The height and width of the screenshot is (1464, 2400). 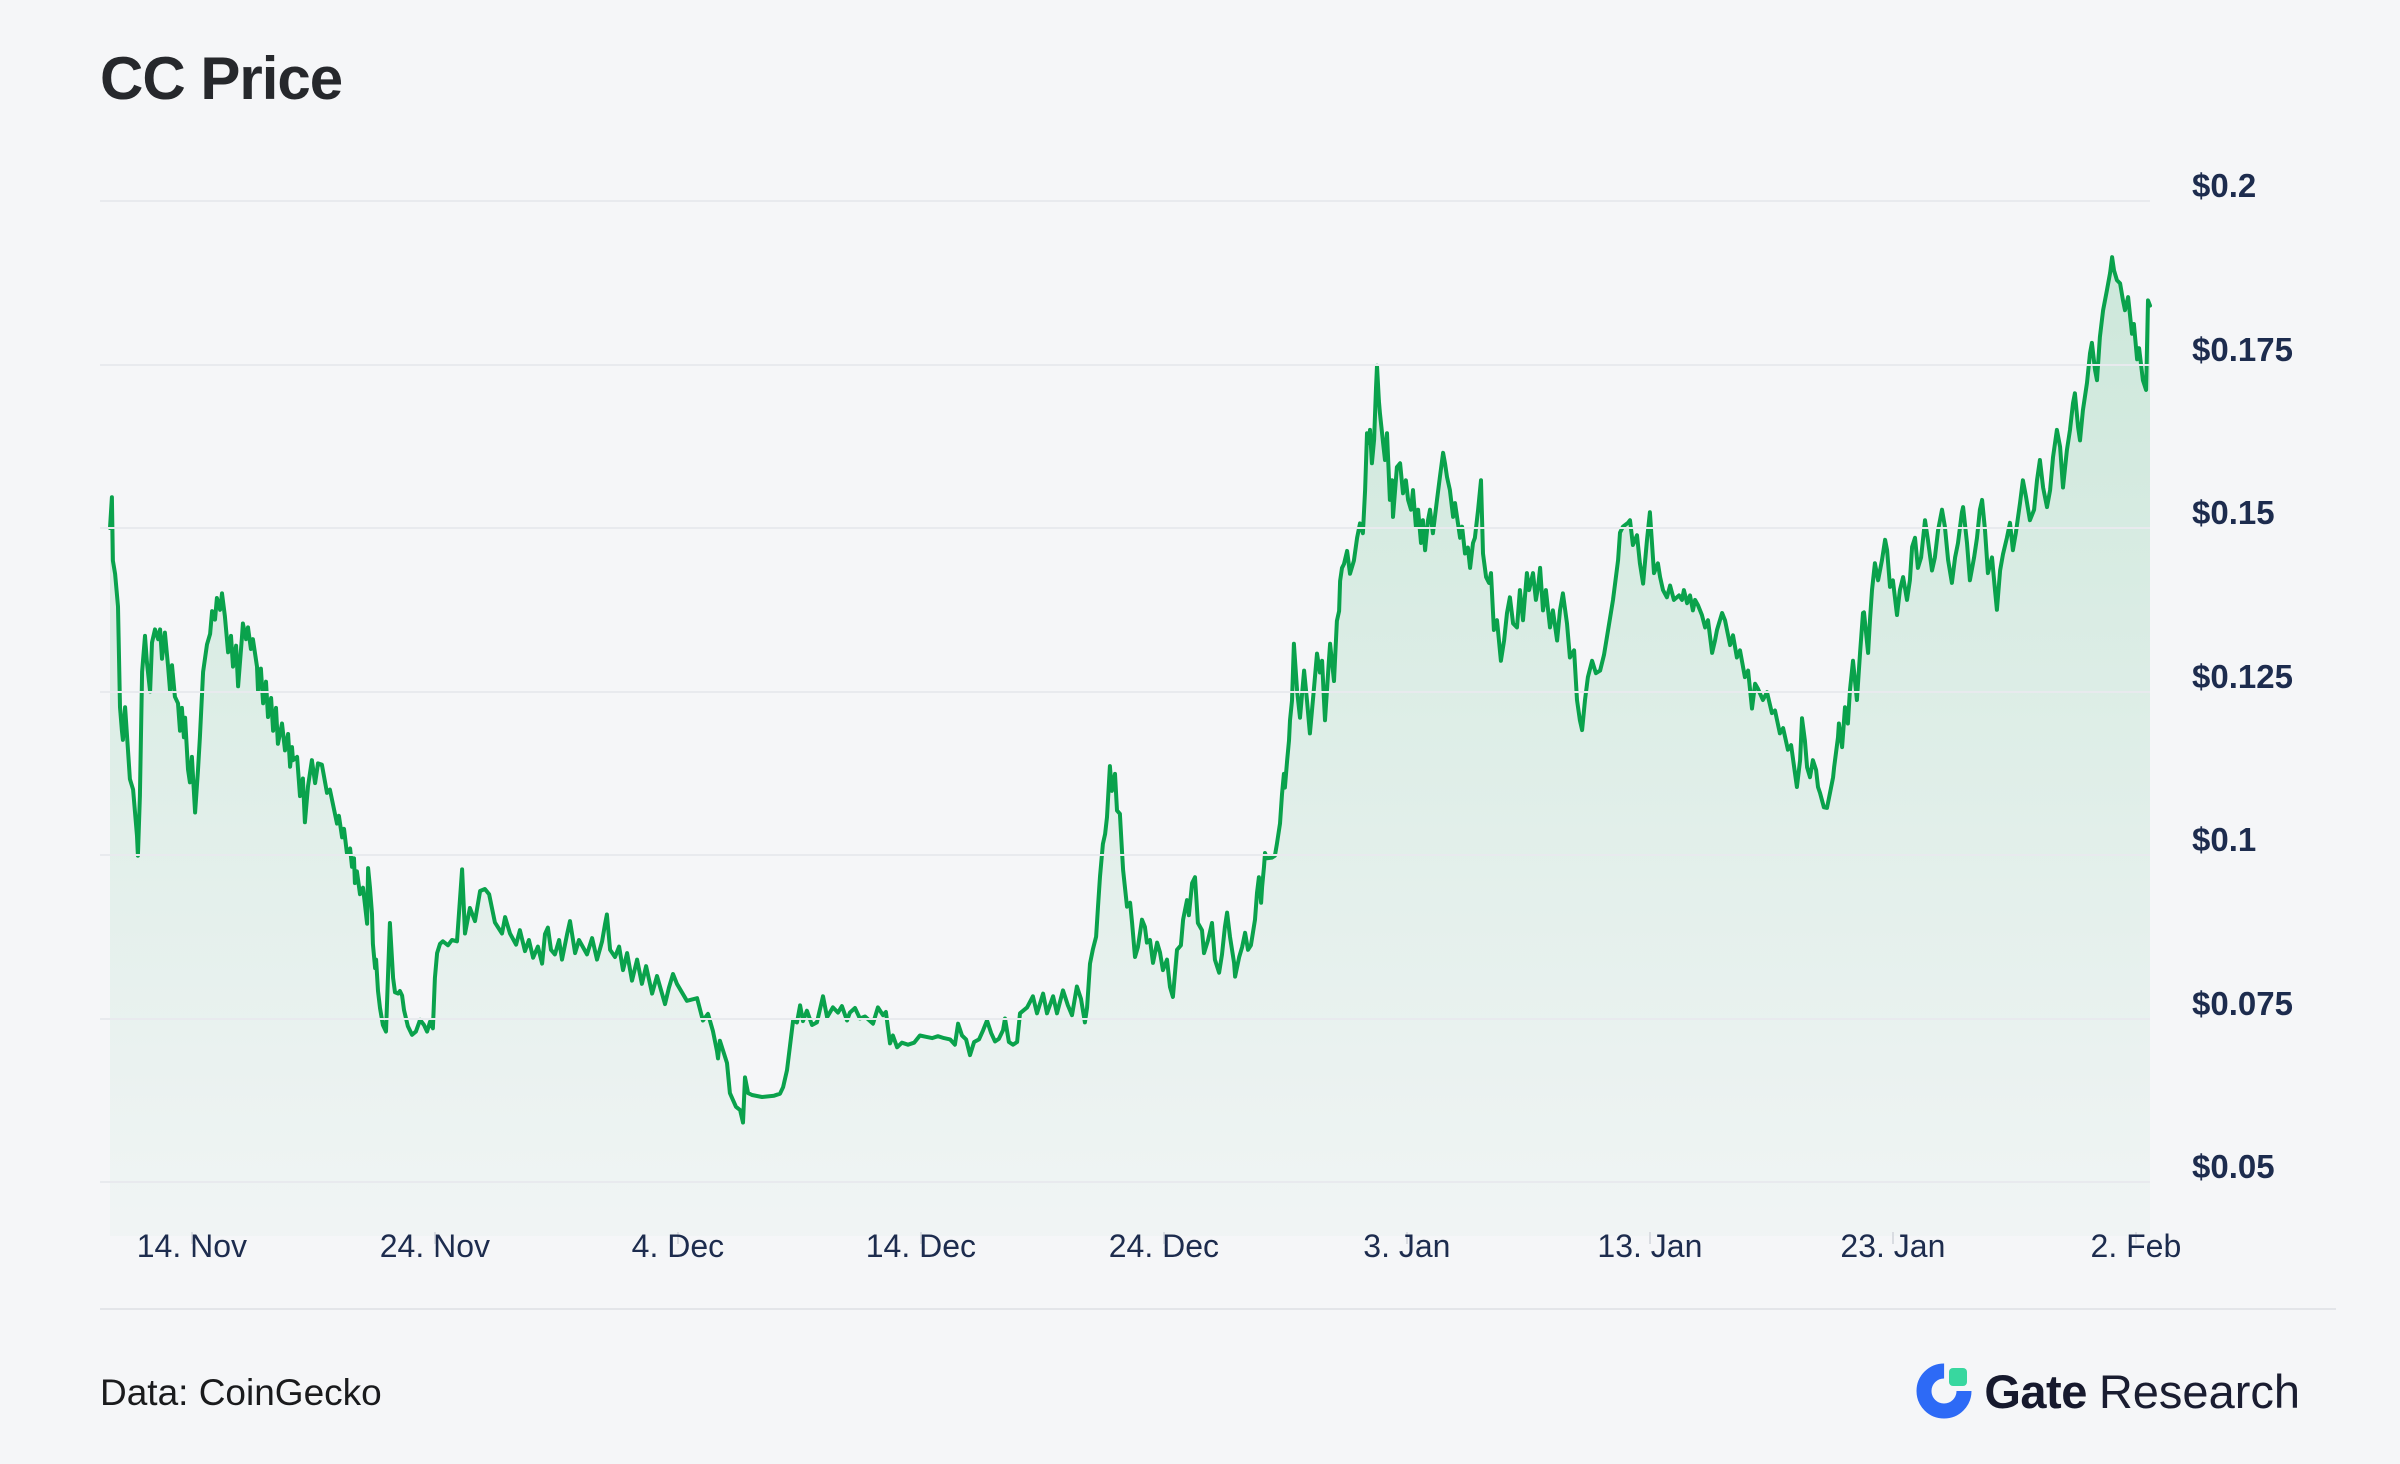 I want to click on y-axis-label-$0.15: $0.15, so click(x=2233, y=512).